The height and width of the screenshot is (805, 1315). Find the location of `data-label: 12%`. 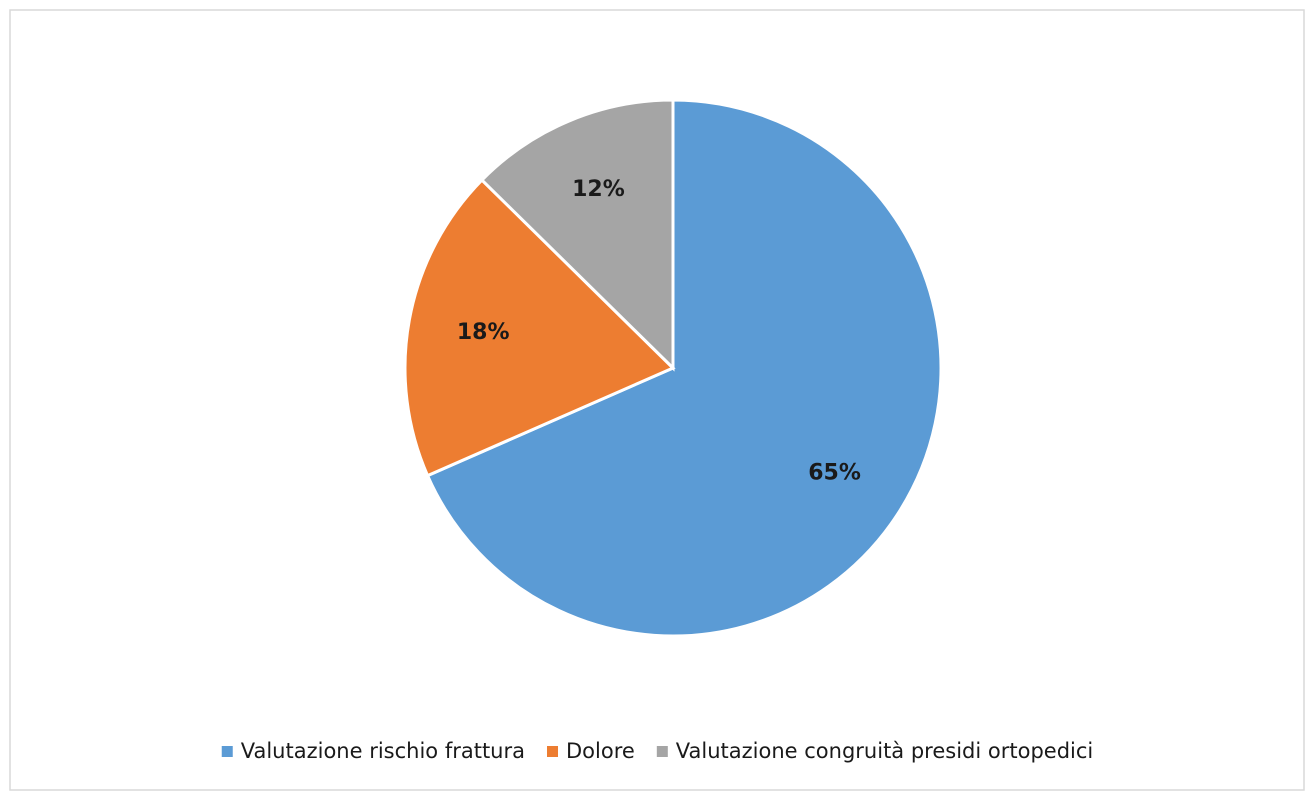

data-label: 12% is located at coordinates (598, 189).